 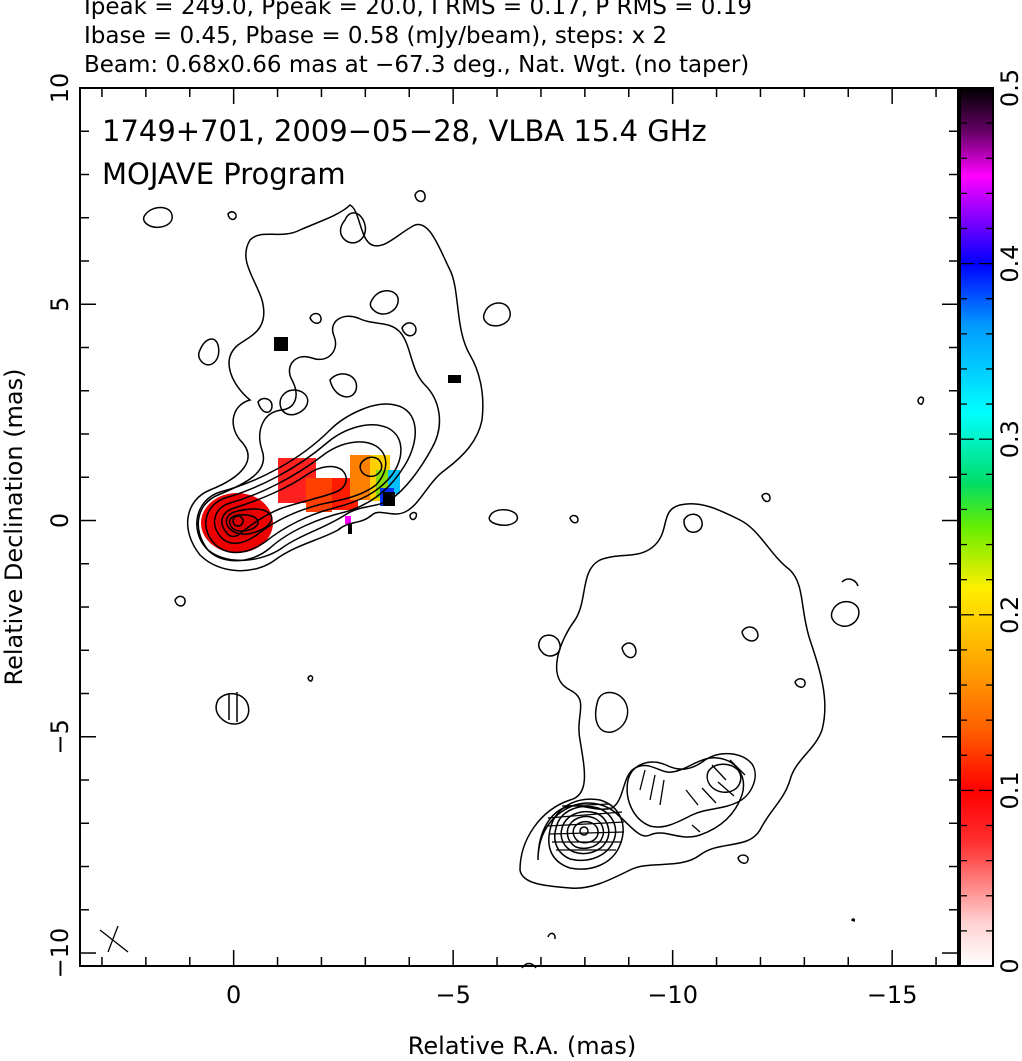 What do you see at coordinates (404, 131) in the screenshot?
I see `plot-title: 1749+701, 2009−05−28, VLBA 15.4 GHz` at bounding box center [404, 131].